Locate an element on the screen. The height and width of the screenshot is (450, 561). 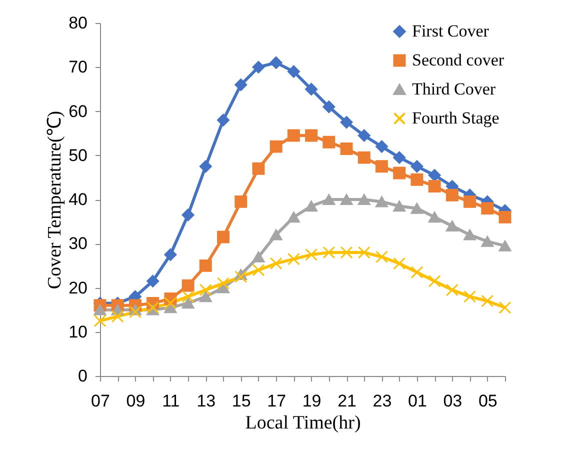
x-tick-label: 03 is located at coordinates (452, 401).